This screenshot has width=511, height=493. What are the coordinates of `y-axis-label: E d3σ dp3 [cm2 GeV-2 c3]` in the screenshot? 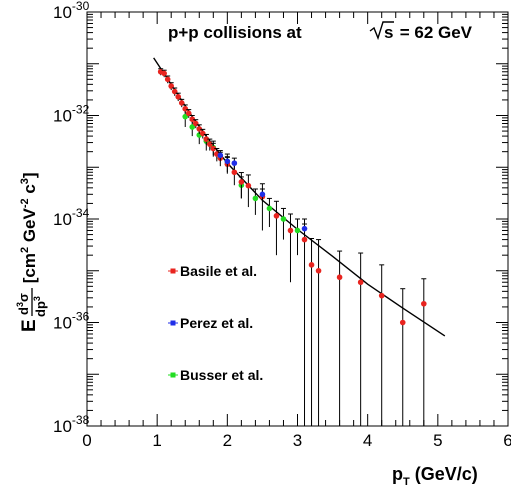 It's located at (31, 252).